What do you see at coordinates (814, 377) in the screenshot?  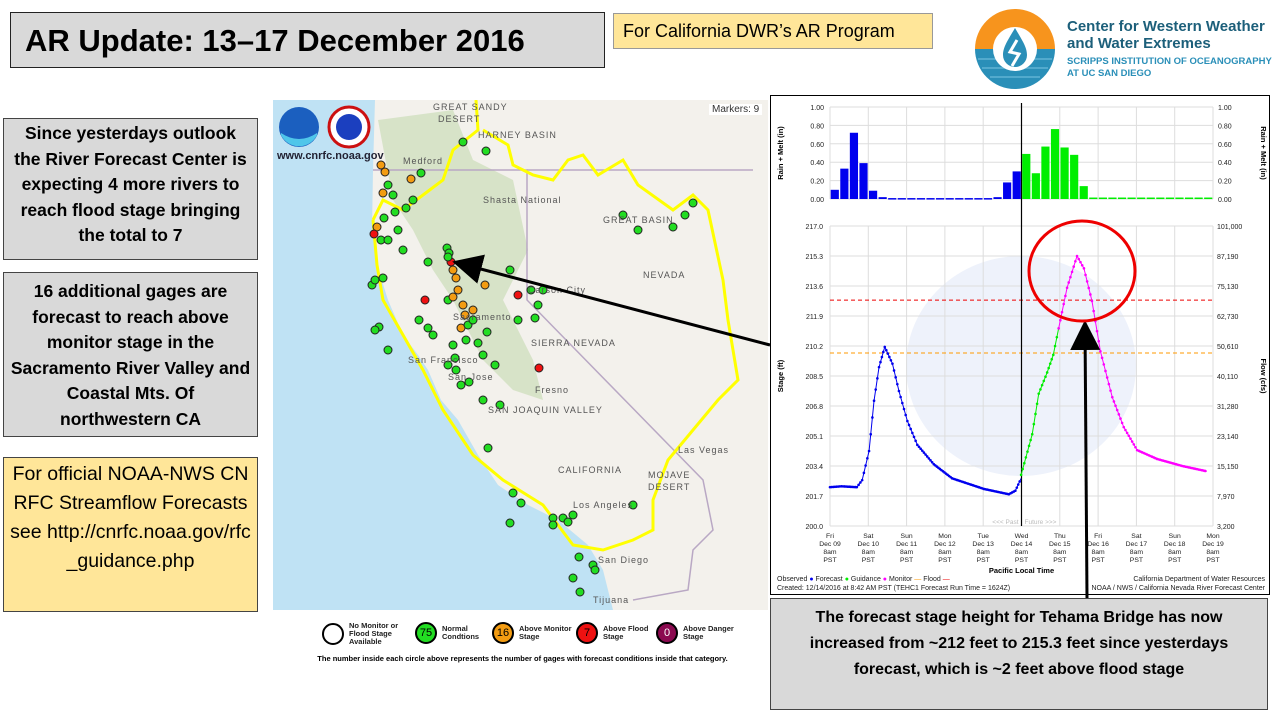 I see `stage-ytick: 208.5` at bounding box center [814, 377].